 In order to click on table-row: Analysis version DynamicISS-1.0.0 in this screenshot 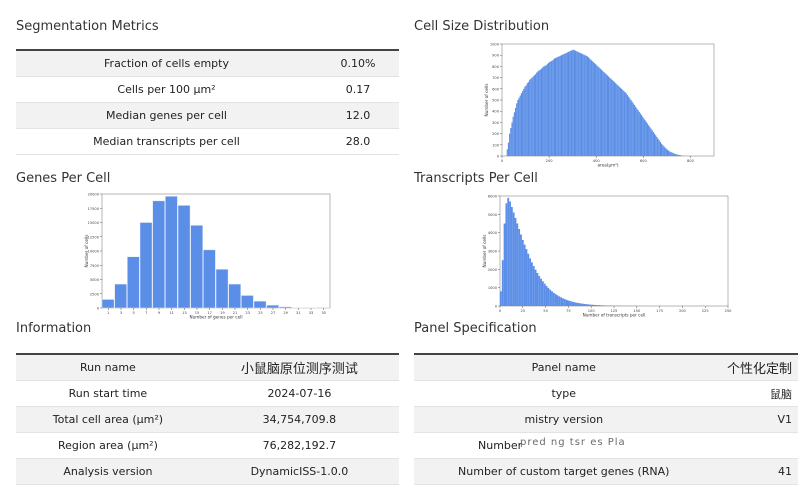, I will do `click(207, 471)`.